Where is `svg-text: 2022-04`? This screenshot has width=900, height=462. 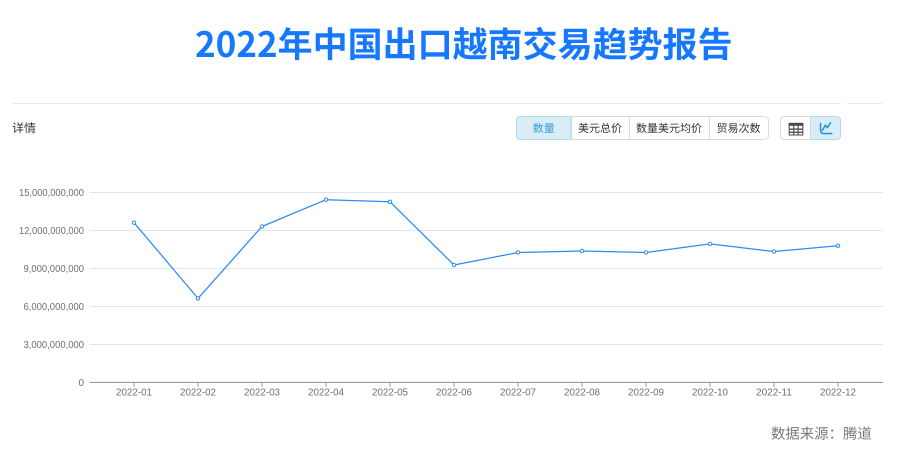 svg-text: 2022-04 is located at coordinates (326, 392).